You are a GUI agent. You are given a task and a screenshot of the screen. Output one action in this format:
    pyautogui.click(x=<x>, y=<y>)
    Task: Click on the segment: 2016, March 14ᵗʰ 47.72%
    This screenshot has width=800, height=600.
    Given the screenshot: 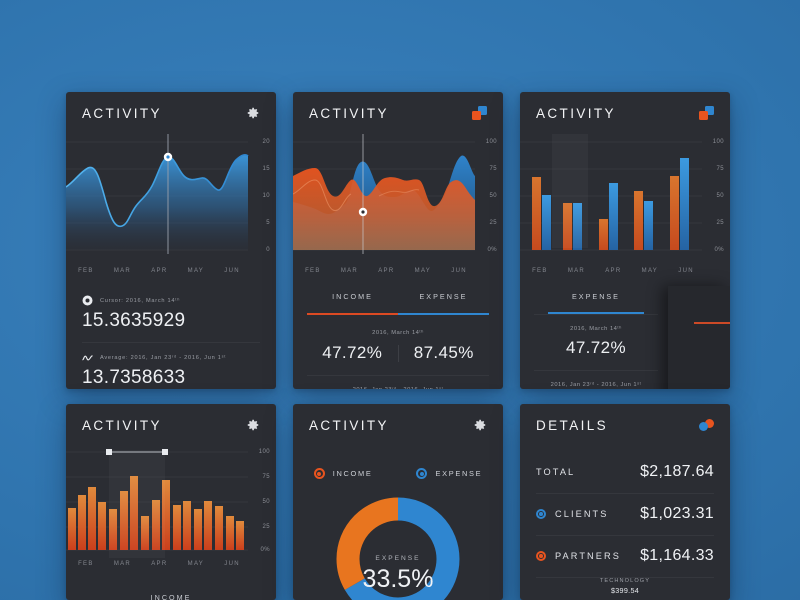 What is the action you would take?
    pyautogui.click(x=596, y=342)
    